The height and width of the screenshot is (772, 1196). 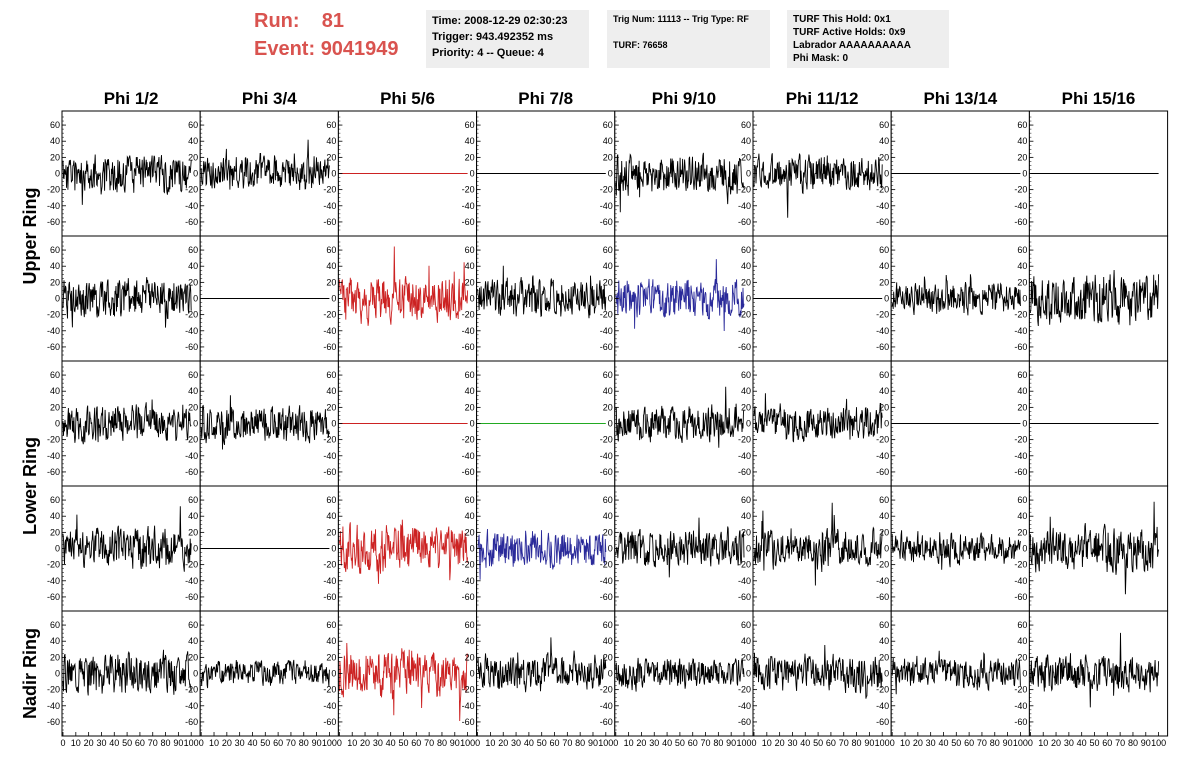 What do you see at coordinates (359, 49) in the screenshot?
I see `event-number: 9041949` at bounding box center [359, 49].